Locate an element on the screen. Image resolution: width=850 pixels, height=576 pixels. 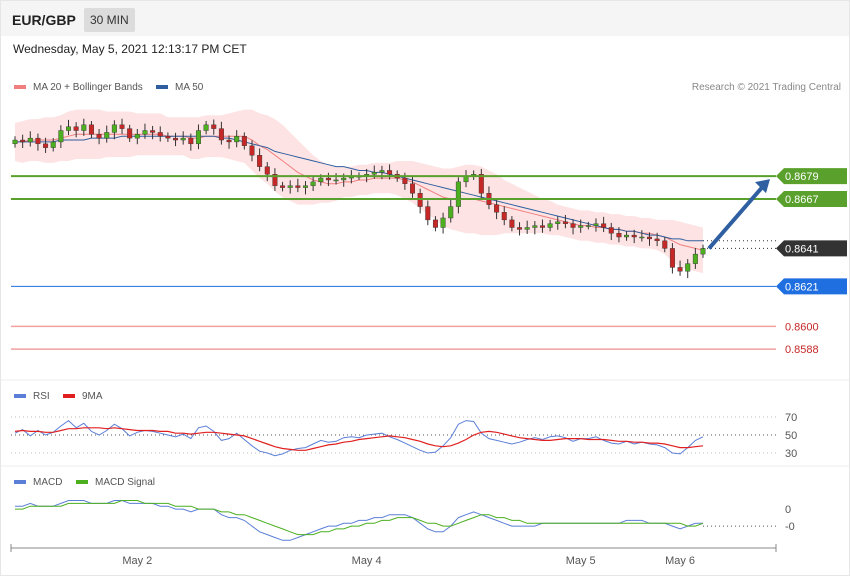
rsi-ma-line is located at coordinates (359, 439).